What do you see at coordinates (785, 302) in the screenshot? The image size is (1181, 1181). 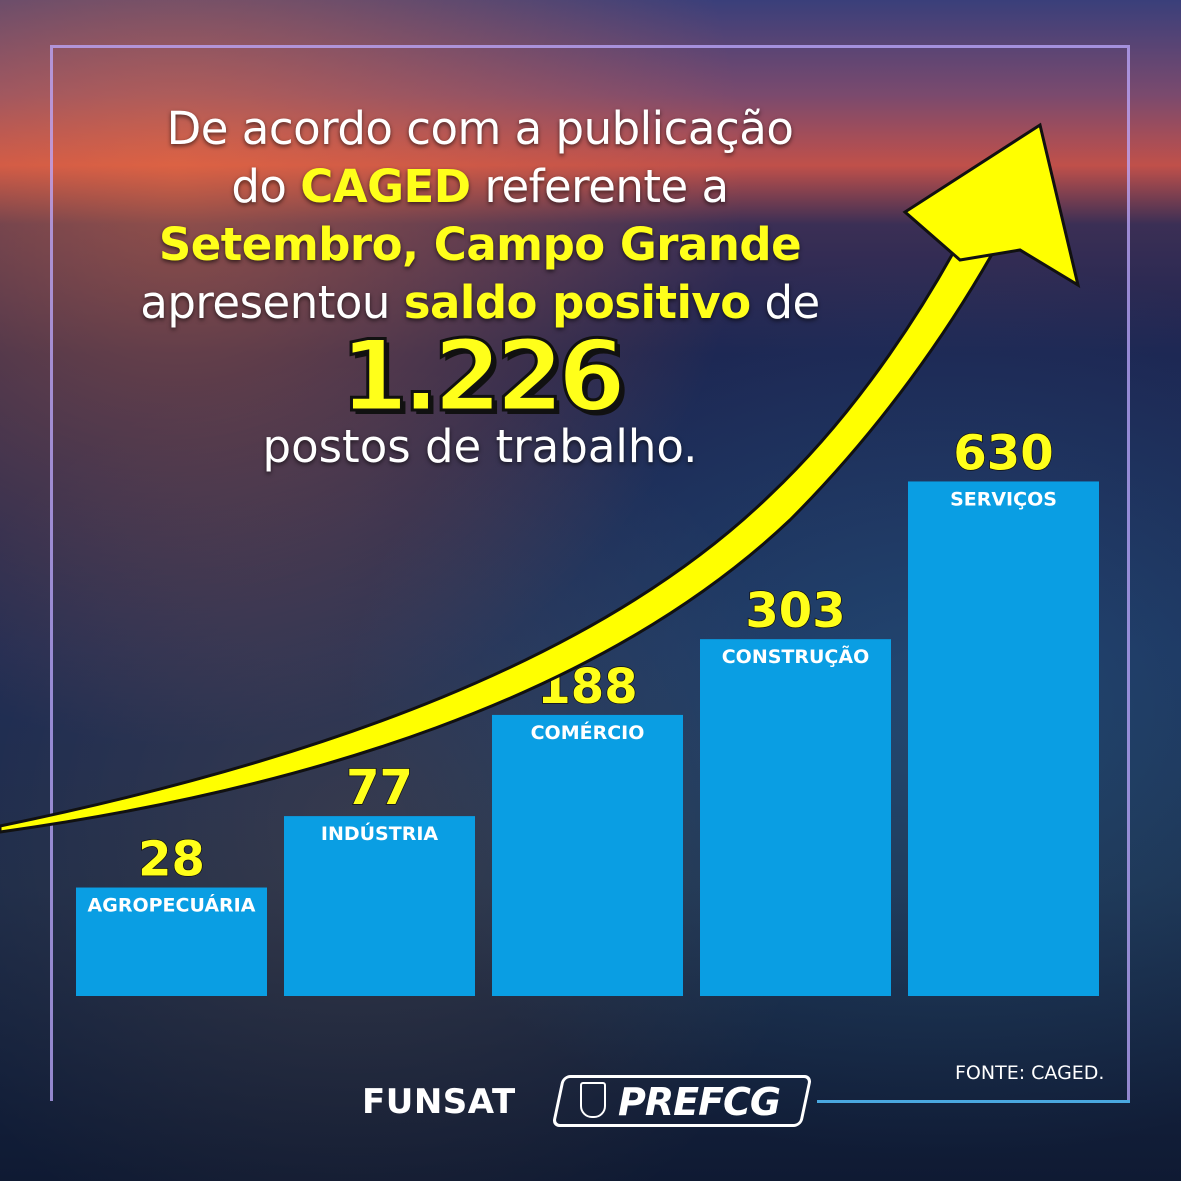 I see `headline-text: de` at bounding box center [785, 302].